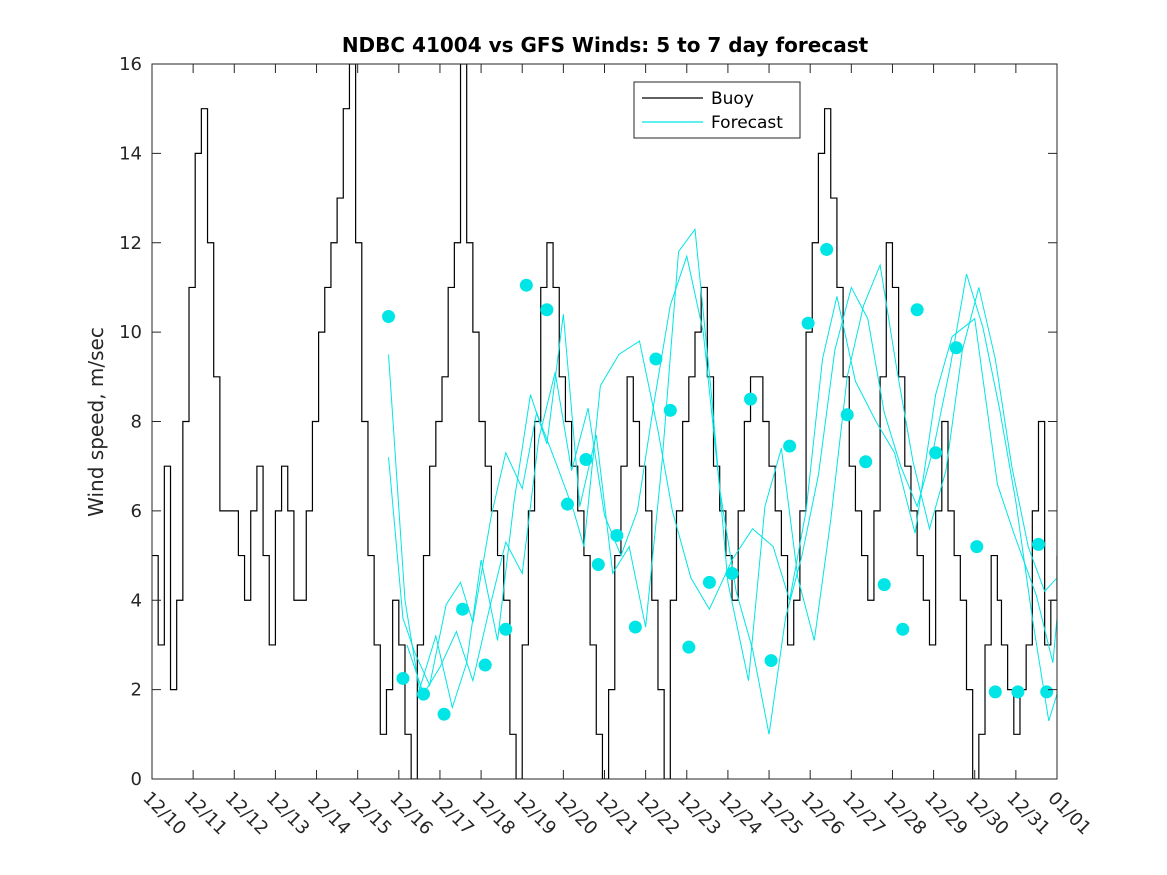  Describe the element at coordinates (452, 814) in the screenshot. I see `x-tick-label: 12/17` at that location.